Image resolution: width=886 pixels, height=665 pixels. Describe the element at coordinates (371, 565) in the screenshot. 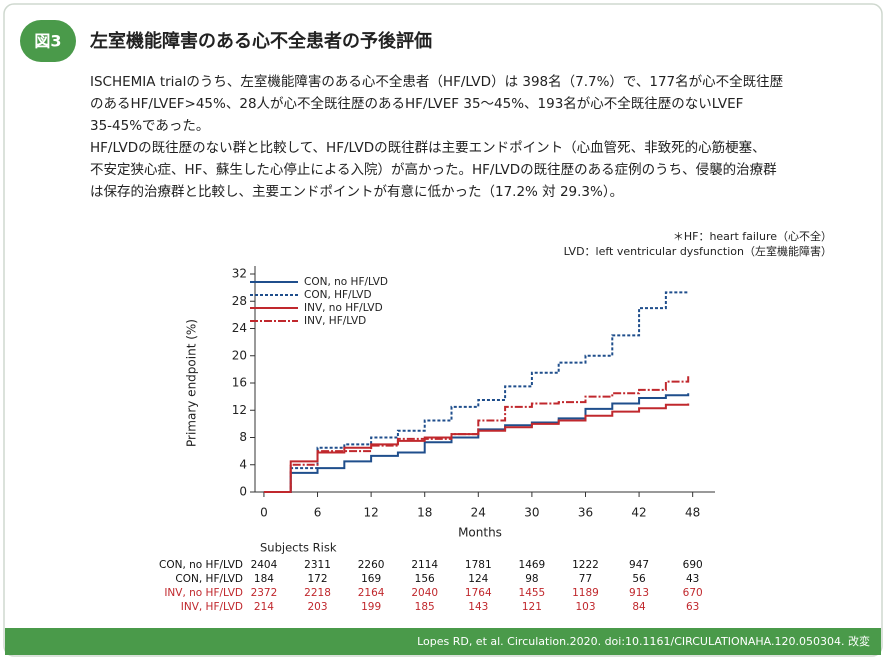

I see `risk-value: 2260` at that location.